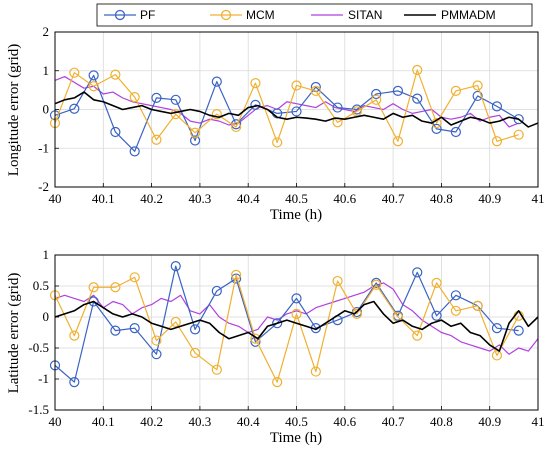 The width and height of the screenshot is (550, 457). Describe the element at coordinates (468, 15) in the screenshot. I see `legend-label-pmmadm: PMMADM` at that location.